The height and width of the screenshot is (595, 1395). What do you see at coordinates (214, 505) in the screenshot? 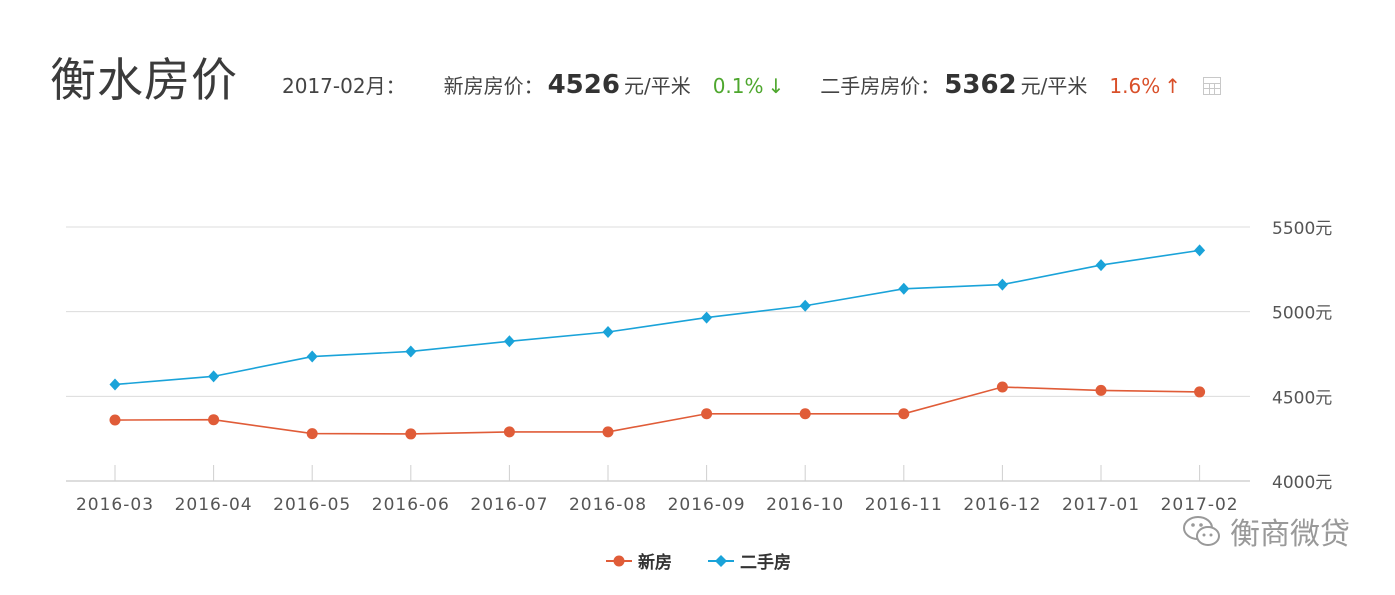
I see `x-tick-label: 2016-04` at bounding box center [214, 505].